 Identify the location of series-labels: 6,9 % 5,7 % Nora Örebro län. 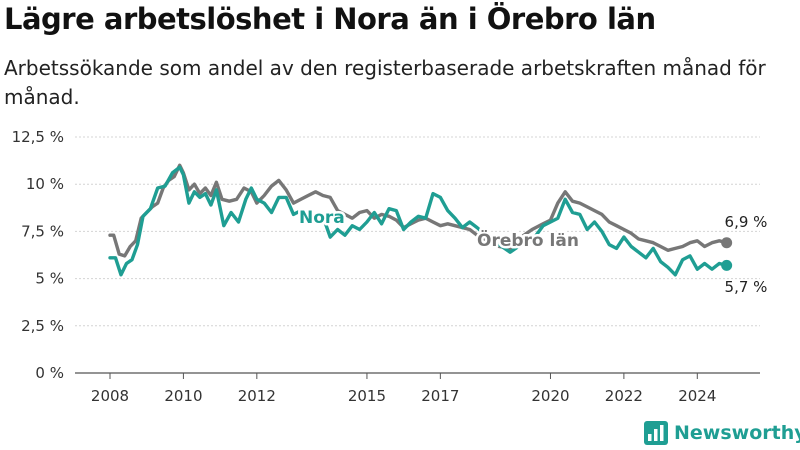
(532, 251).